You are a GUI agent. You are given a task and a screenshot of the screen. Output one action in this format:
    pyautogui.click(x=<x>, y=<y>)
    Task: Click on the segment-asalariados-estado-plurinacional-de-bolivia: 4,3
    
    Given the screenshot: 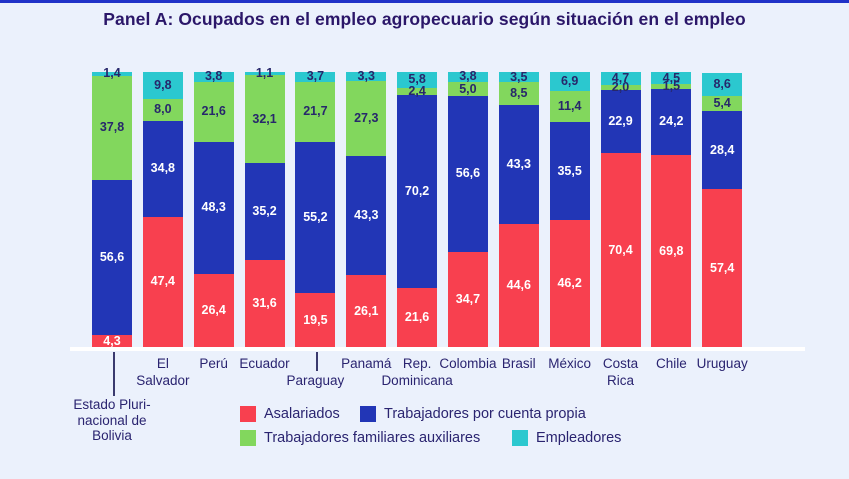 What is the action you would take?
    pyautogui.click(x=112, y=340)
    